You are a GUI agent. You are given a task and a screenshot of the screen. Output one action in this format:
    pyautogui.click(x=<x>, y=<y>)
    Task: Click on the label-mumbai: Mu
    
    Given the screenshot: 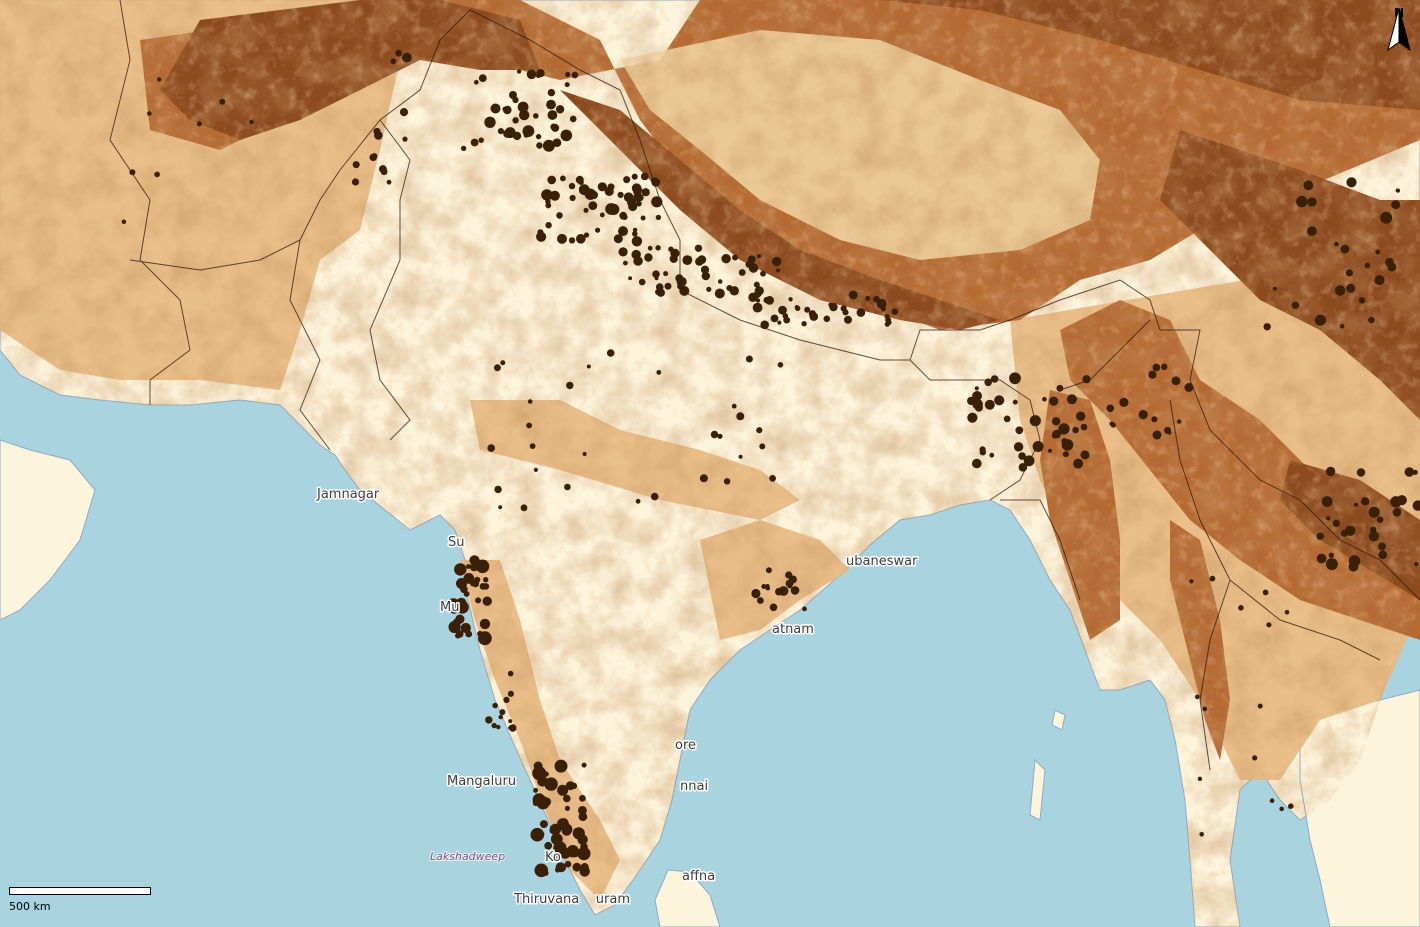 What is the action you would take?
    pyautogui.click(x=450, y=608)
    